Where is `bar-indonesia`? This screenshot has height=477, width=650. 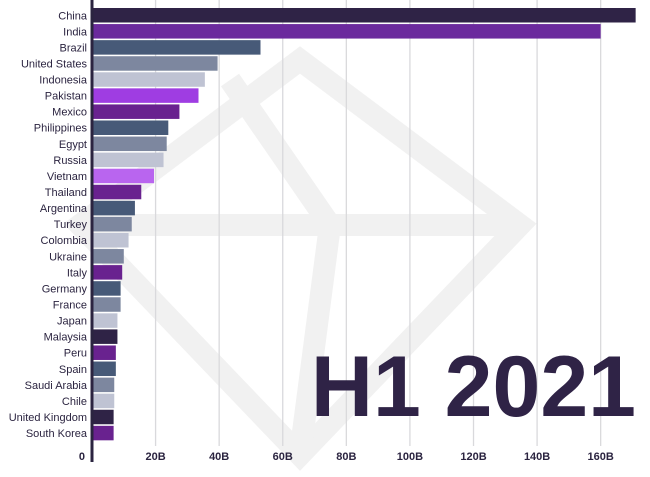
bar-indonesia is located at coordinates (148, 79).